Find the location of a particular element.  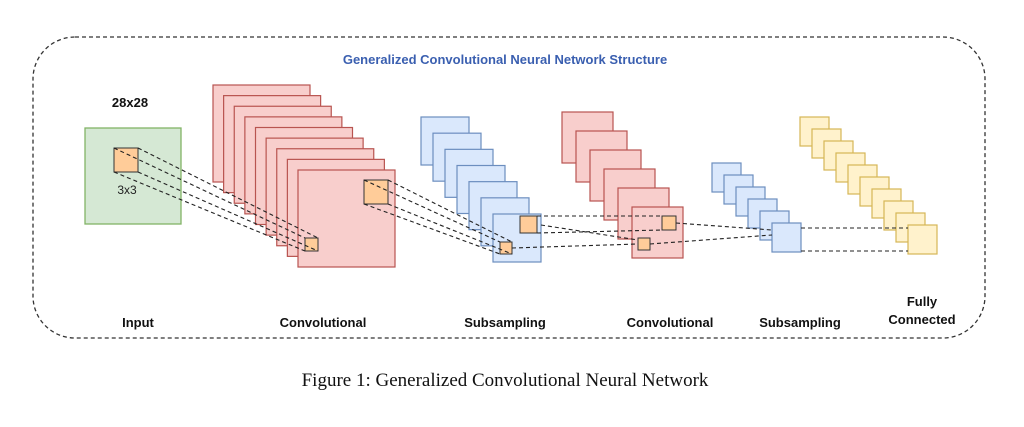

stage-label: Fully Connected is located at coordinates (922, 310).